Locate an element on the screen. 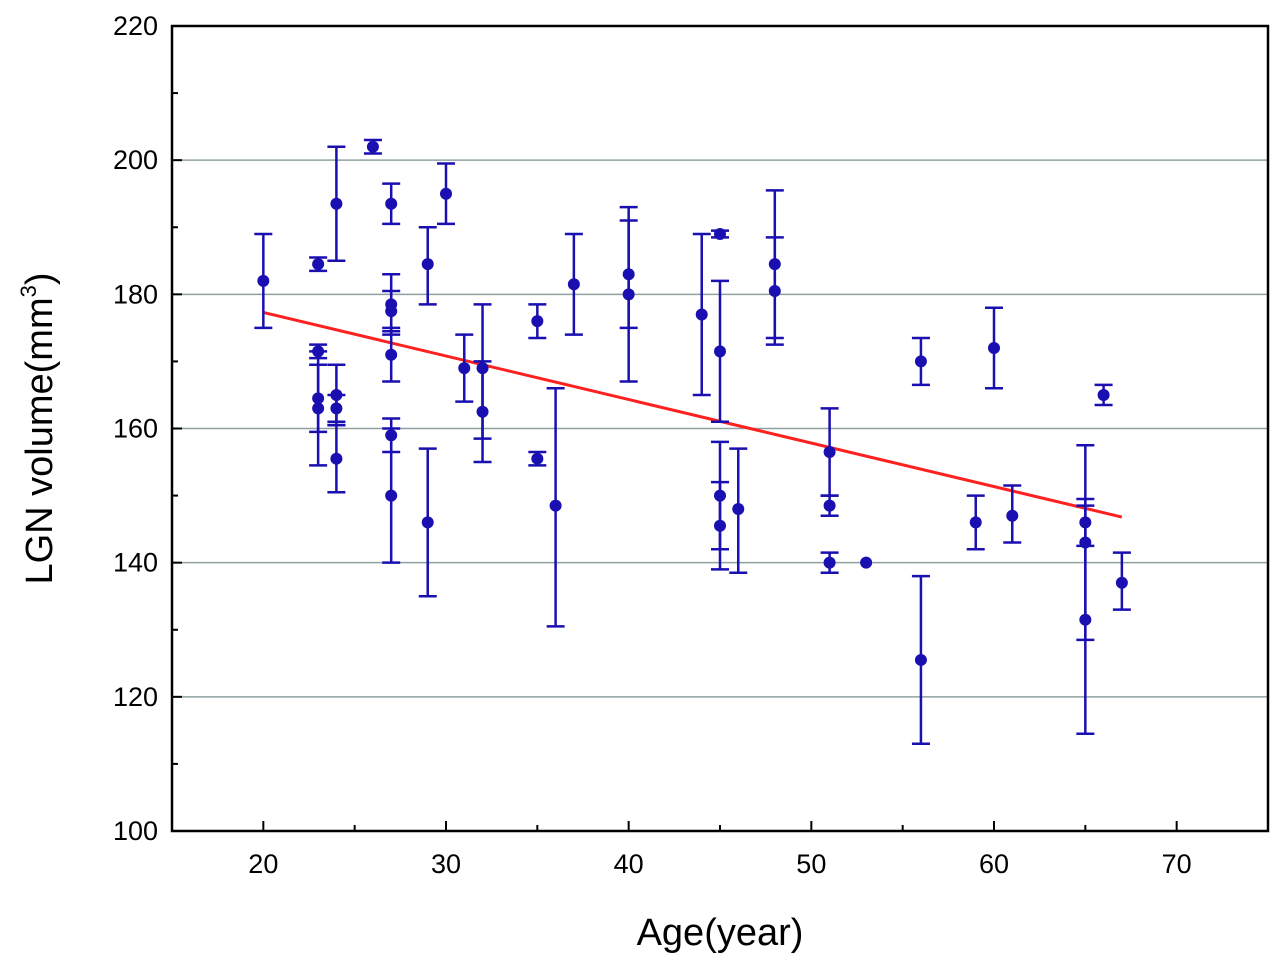 This screenshot has width=1280, height=967. y-axis-title-close: ) is located at coordinates (40, 278).